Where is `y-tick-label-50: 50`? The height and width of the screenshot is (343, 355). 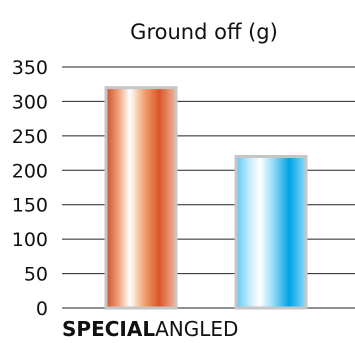 y-tick-label-50: 50 is located at coordinates (36, 275).